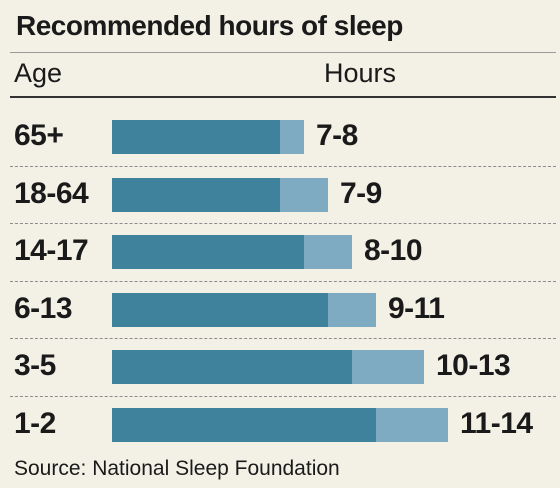 Image resolution: width=560 pixels, height=488 pixels. I want to click on age-label: 65+, so click(39, 135).